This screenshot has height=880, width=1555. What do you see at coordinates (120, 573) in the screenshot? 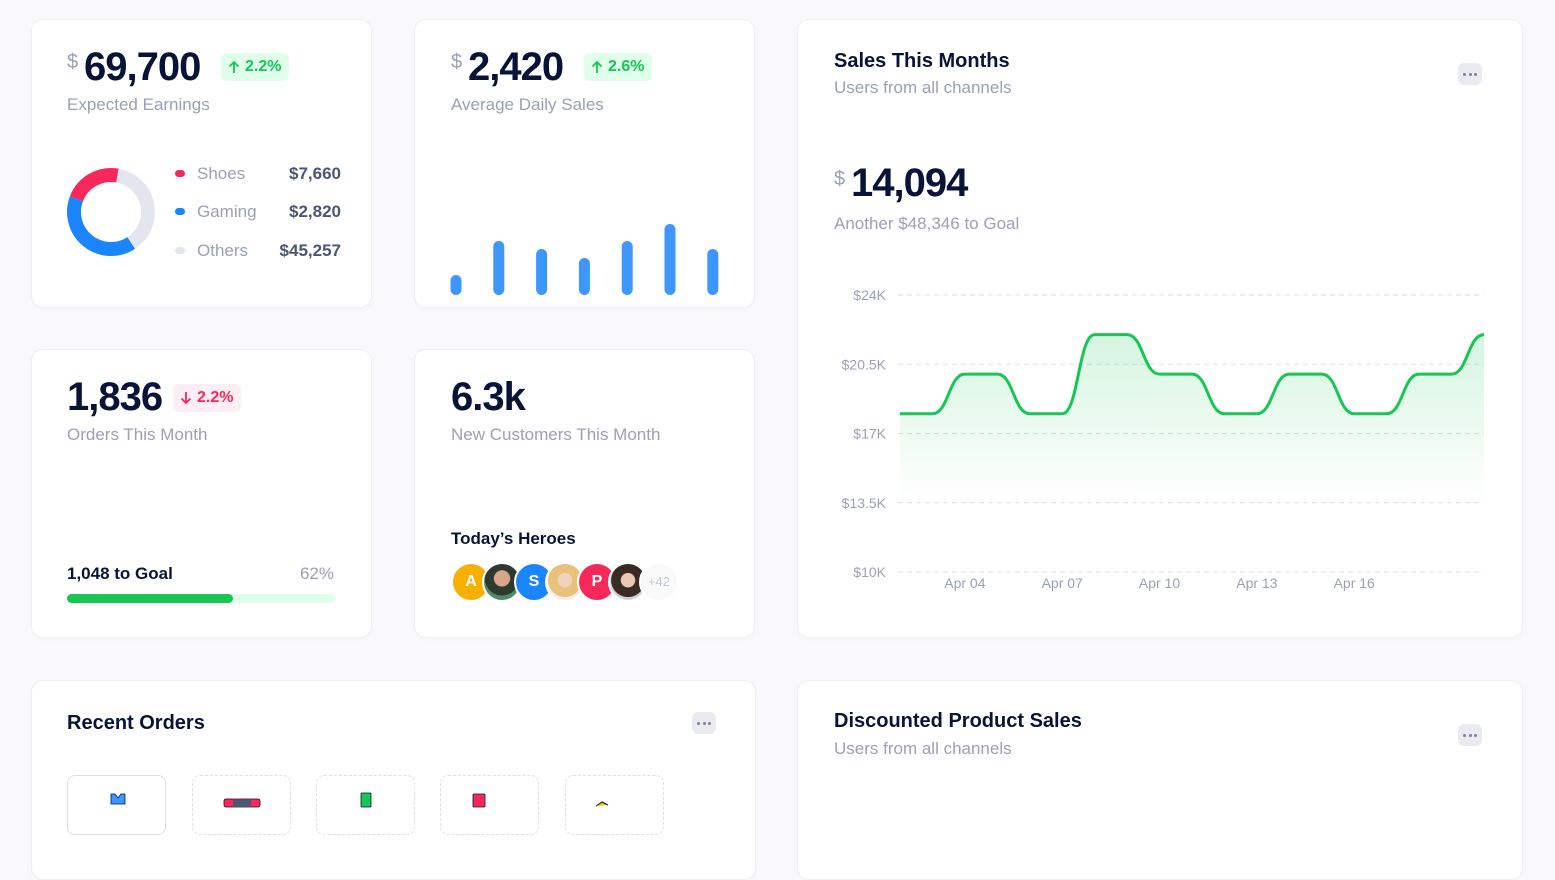
I see `goal-label: 1,048 to Goal` at bounding box center [120, 573].